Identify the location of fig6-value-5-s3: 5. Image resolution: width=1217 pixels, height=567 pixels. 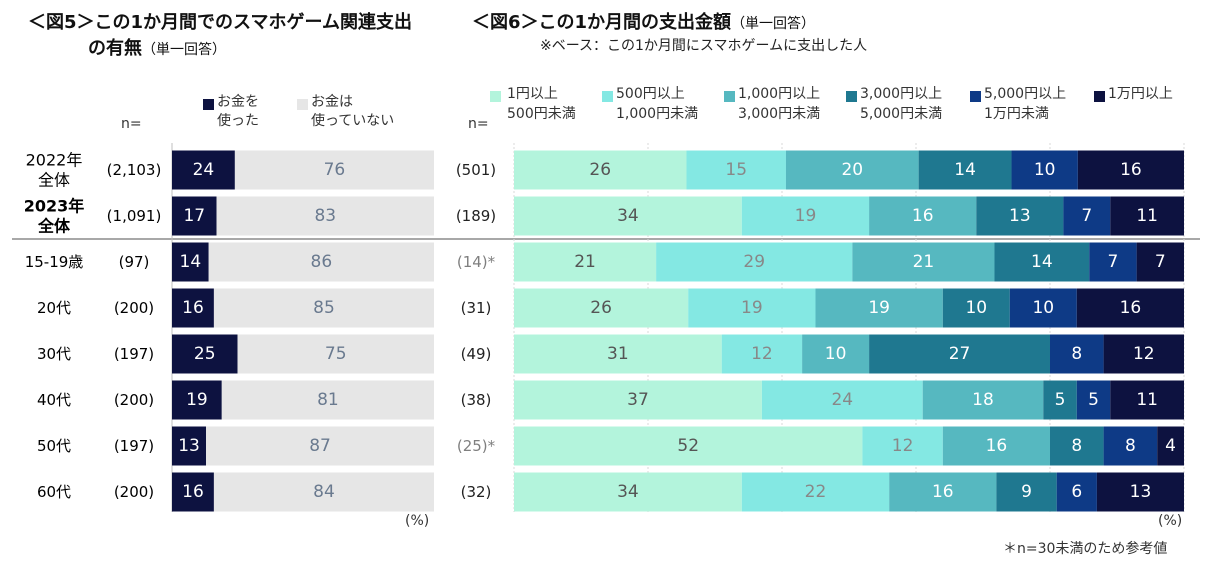
(1060, 400).